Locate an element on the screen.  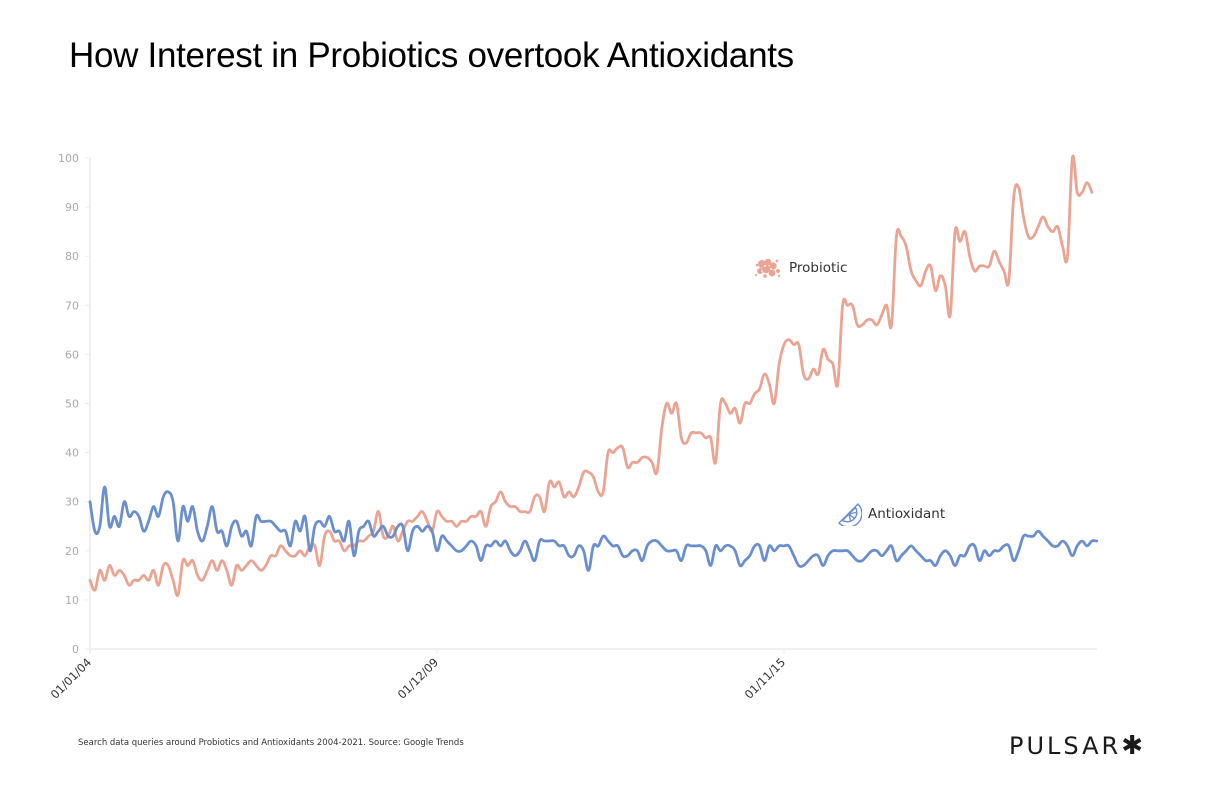
x-tick-label: 01/12/09 is located at coordinates (418, 678).